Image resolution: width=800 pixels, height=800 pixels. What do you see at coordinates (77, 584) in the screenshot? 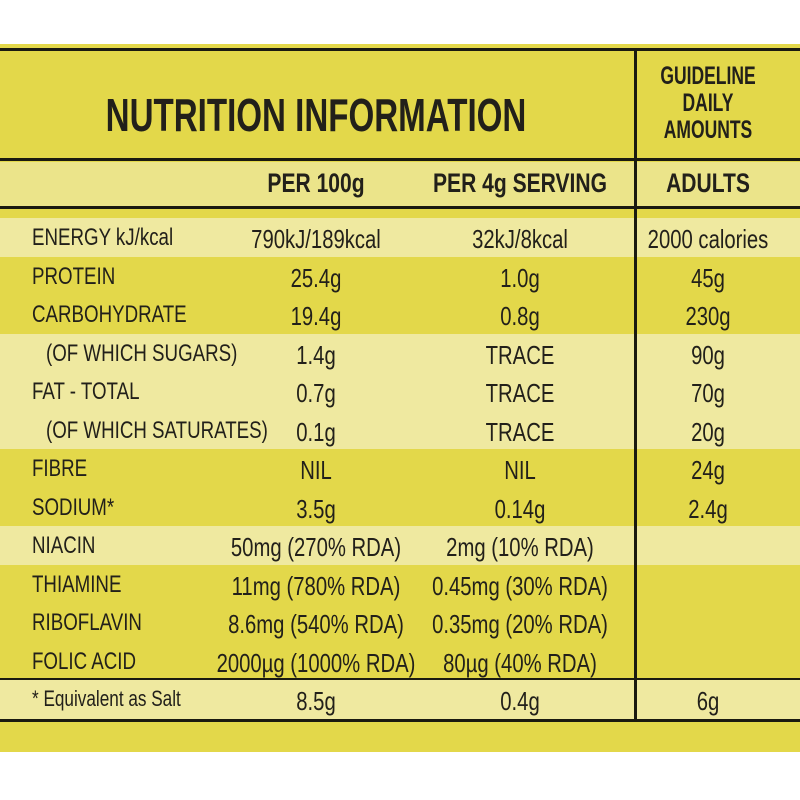
I see `nutrient-label: THIAMINE` at bounding box center [77, 584].